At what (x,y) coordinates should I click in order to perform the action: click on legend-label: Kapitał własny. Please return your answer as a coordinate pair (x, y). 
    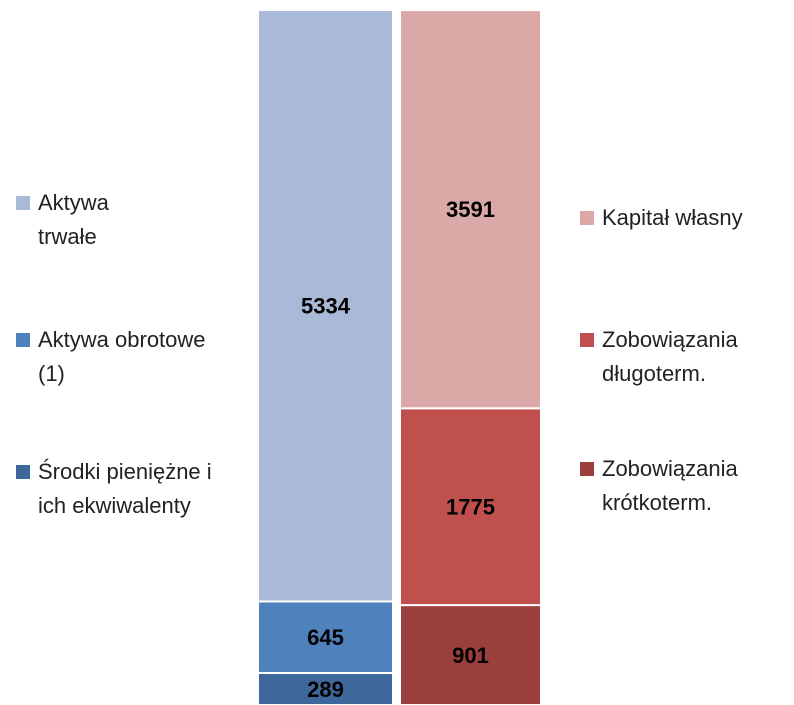
    Looking at the image, I should click on (672, 217).